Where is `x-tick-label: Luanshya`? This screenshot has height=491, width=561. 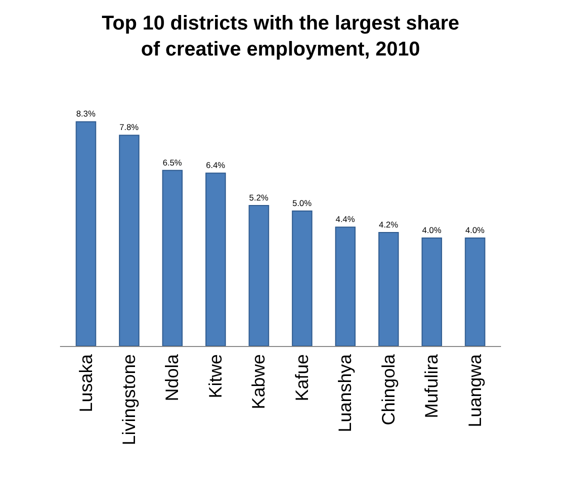
x-tick-label: Luanshya is located at coordinates (345, 392).